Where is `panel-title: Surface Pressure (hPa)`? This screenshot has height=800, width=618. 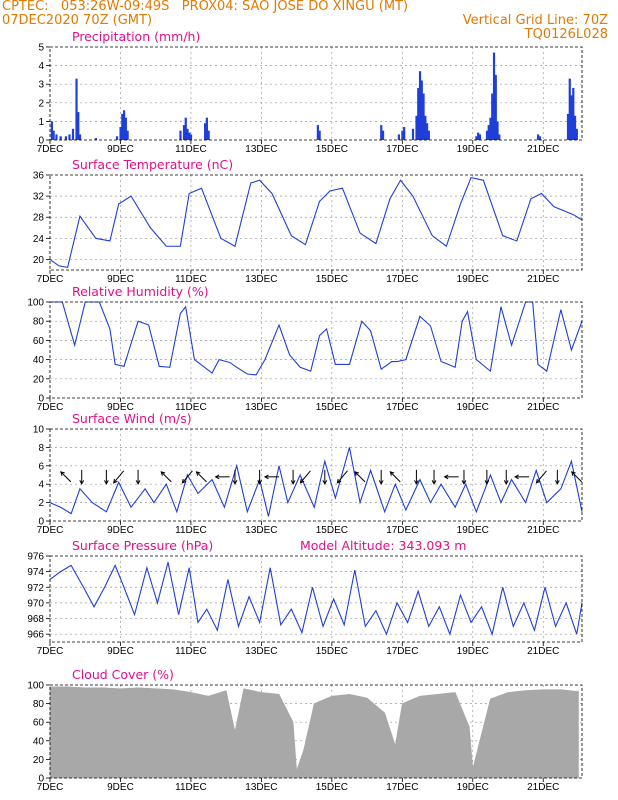 panel-title: Surface Pressure (hPa) is located at coordinates (142, 545).